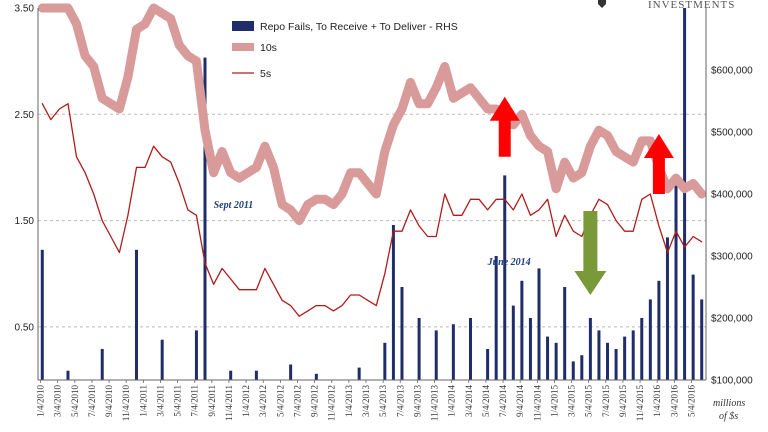  What do you see at coordinates (25, 169) in the screenshot?
I see `left-axis-ticks: 0.50 1.50 2.50 3.50` at bounding box center [25, 169].